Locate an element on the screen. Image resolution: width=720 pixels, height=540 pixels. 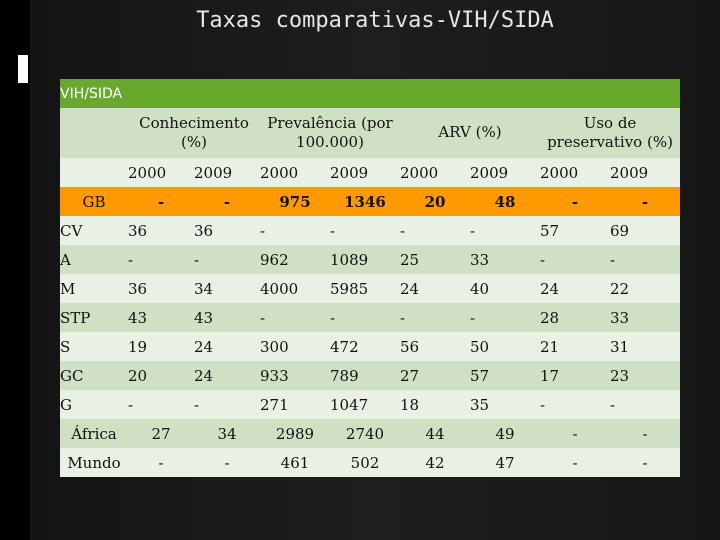
table-row: África 27 34 2989 2740 44 49 - - is located at coordinates (370, 433).